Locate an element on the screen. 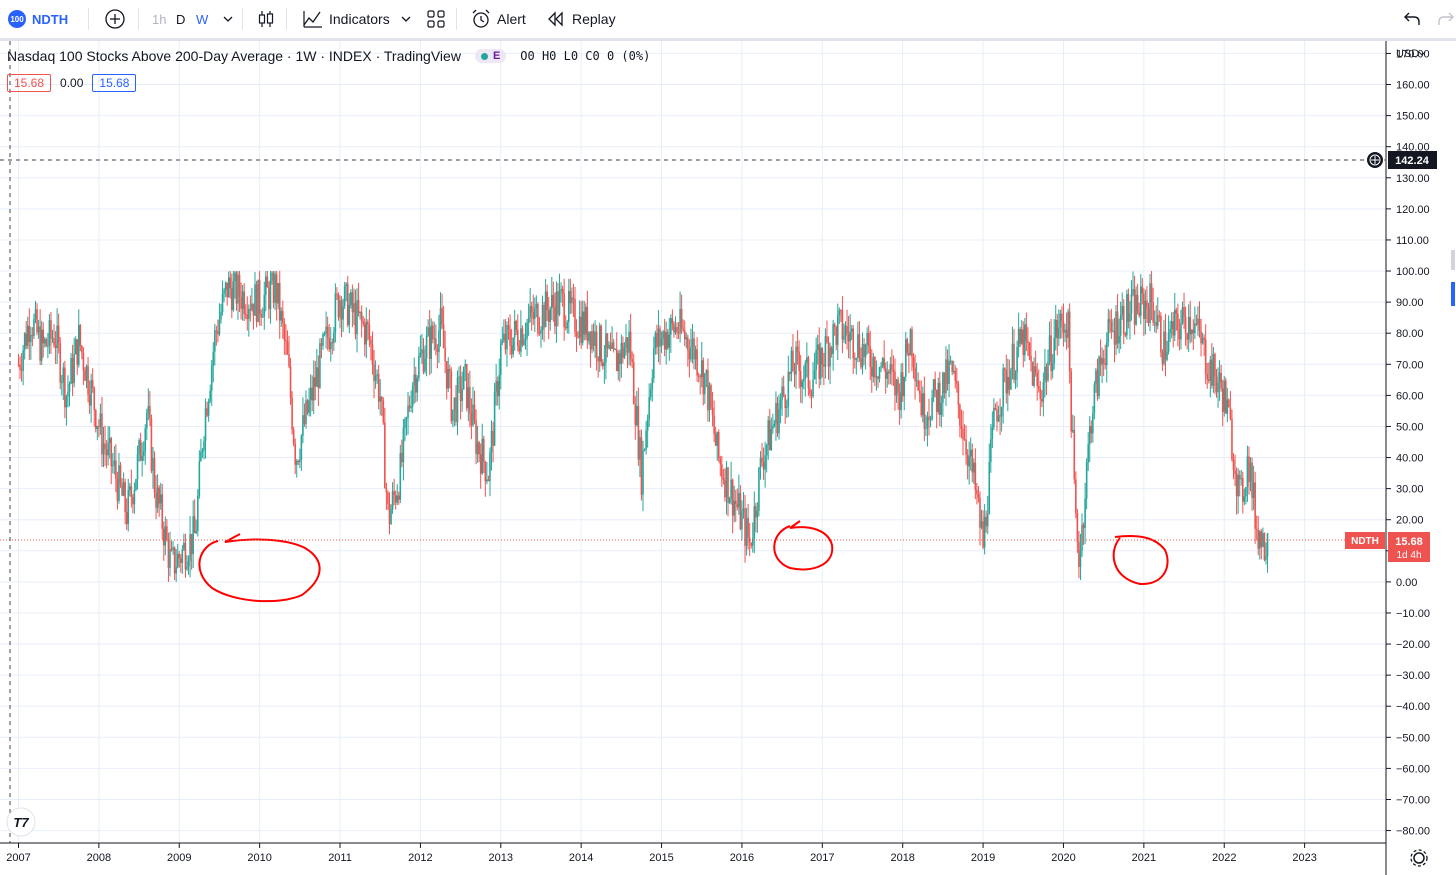 The height and width of the screenshot is (875, 1456). replay-button: Replay is located at coordinates (581, 19).